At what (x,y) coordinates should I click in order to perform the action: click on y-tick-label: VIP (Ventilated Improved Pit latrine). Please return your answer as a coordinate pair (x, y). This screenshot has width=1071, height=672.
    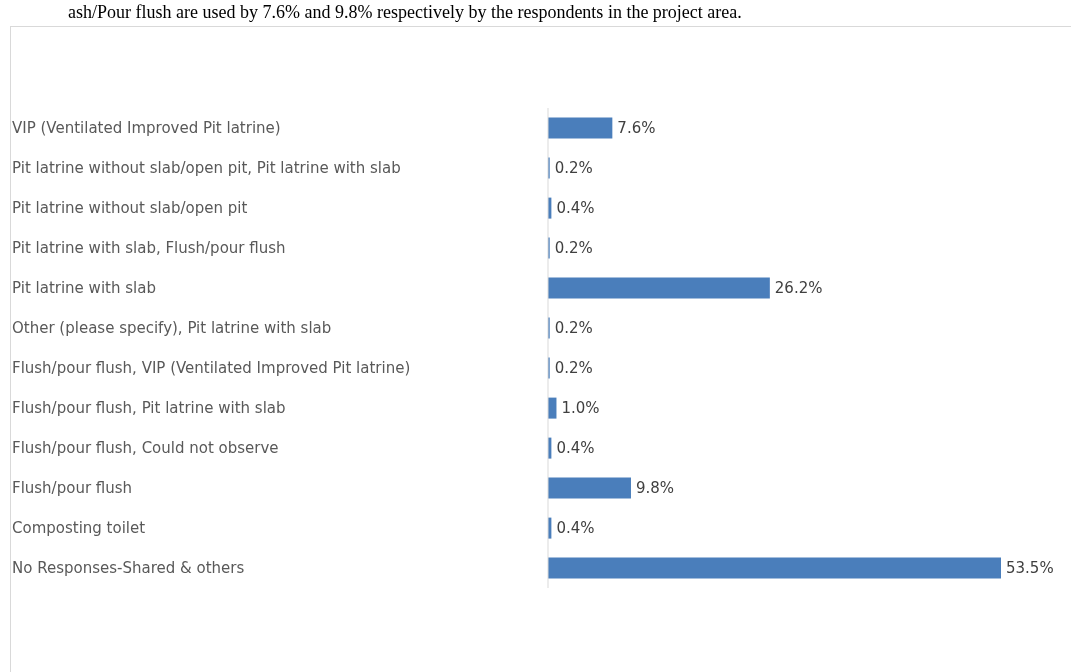
    Looking at the image, I should click on (146, 128).